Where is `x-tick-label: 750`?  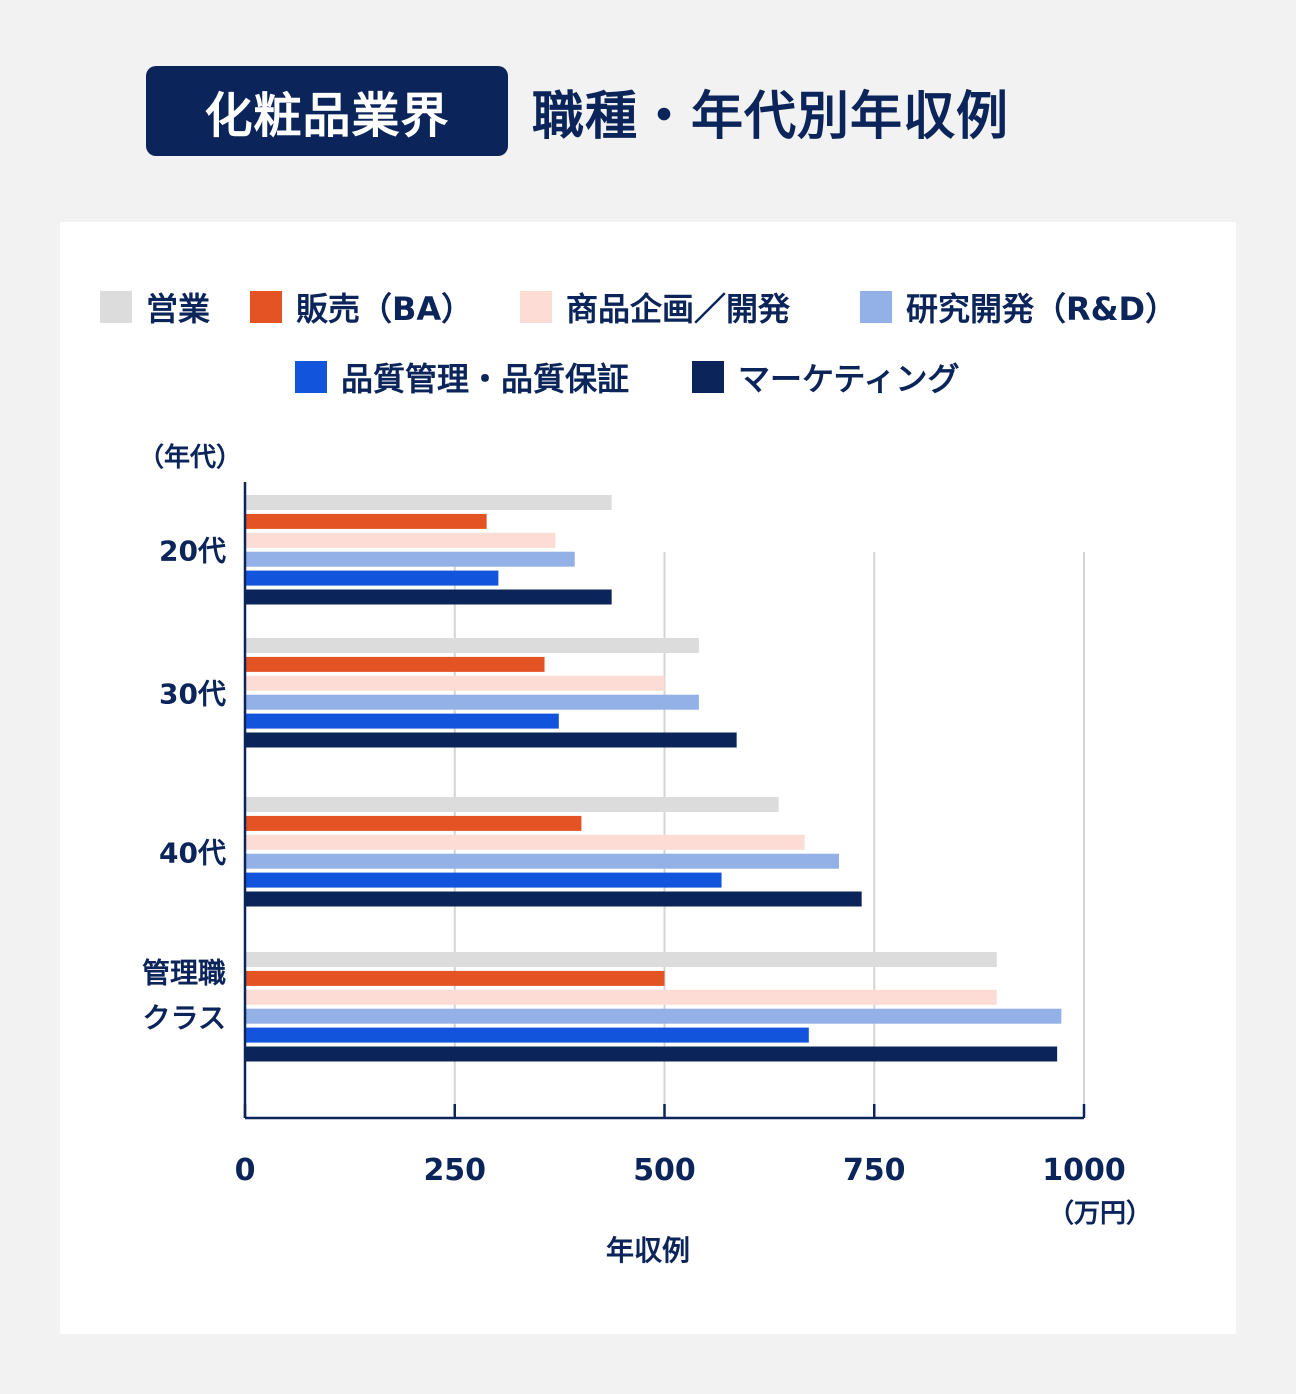
x-tick-label: 750 is located at coordinates (874, 1170).